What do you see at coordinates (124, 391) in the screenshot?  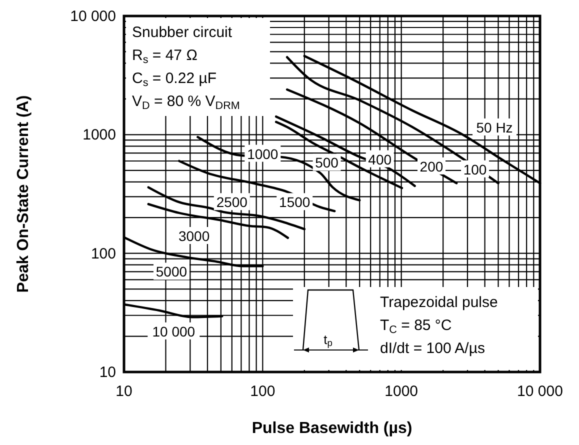 I see `x-tick-label: 10` at bounding box center [124, 391].